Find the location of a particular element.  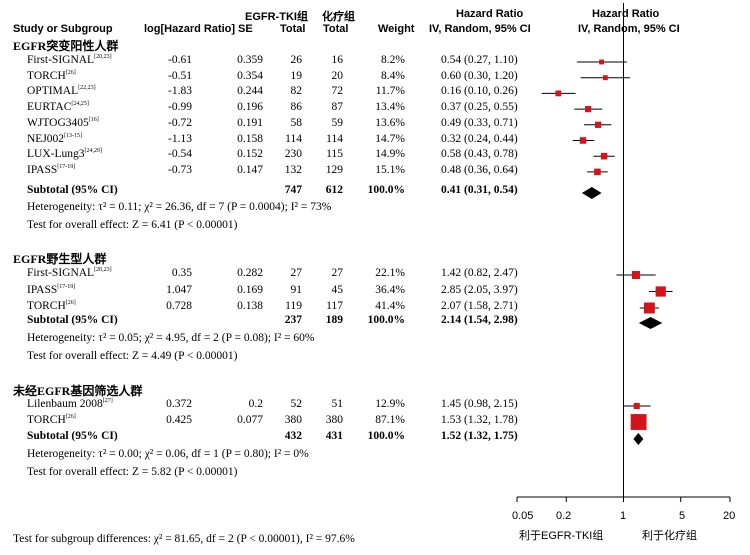

study-reference: [27] is located at coordinates (107, 401).